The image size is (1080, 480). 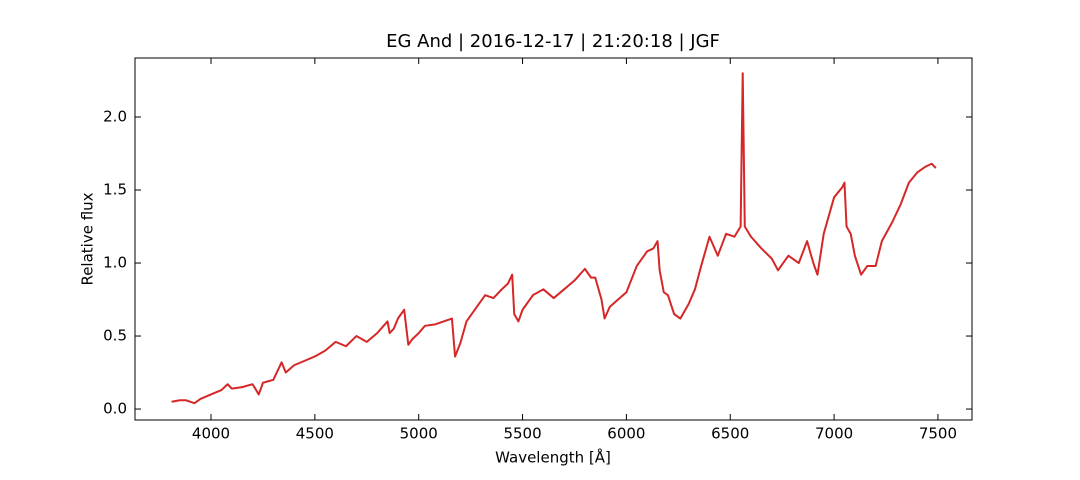 What do you see at coordinates (115, 409) in the screenshot?
I see `y-tick-label: 0.0` at bounding box center [115, 409].